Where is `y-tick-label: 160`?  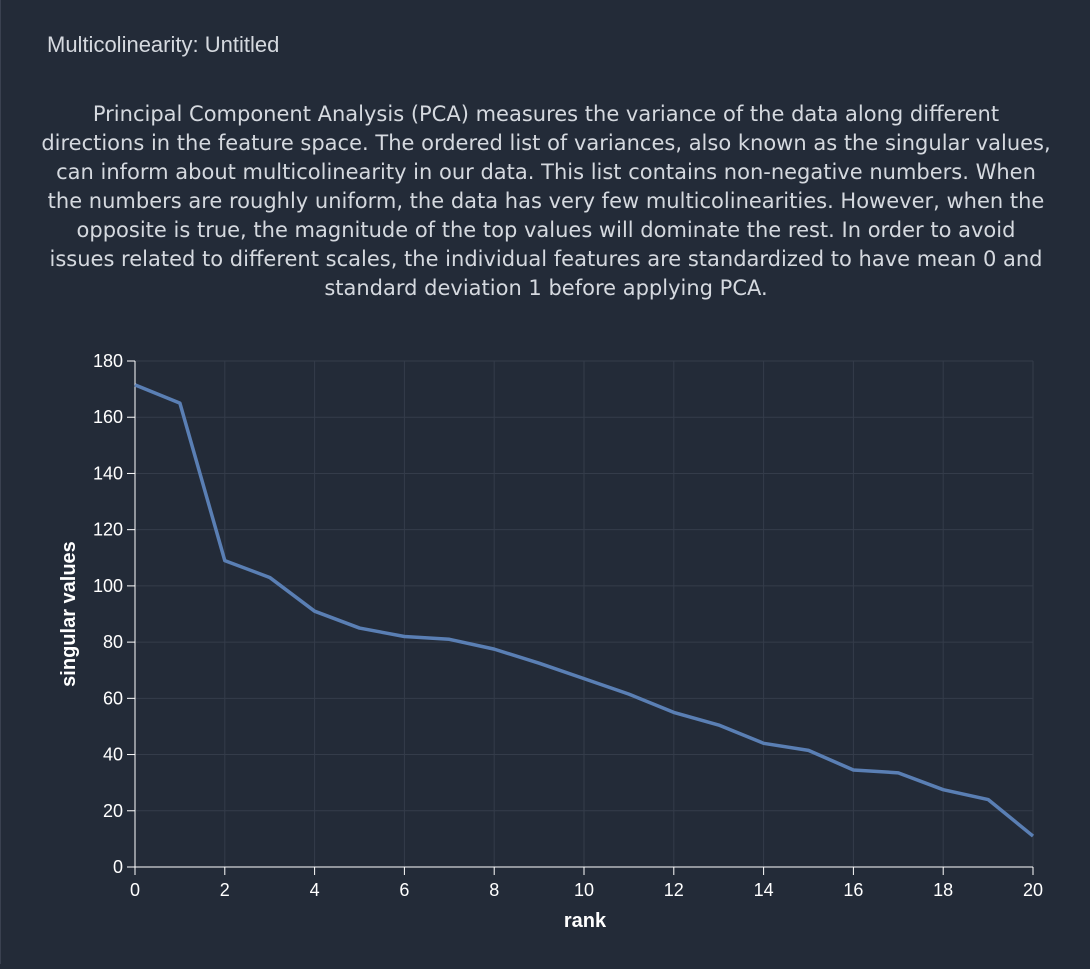 y-tick-label: 160 is located at coordinates (108, 417).